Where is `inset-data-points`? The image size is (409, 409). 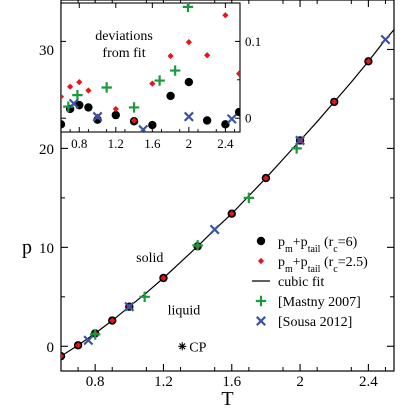 inset-data-points is located at coordinates (150, 67).